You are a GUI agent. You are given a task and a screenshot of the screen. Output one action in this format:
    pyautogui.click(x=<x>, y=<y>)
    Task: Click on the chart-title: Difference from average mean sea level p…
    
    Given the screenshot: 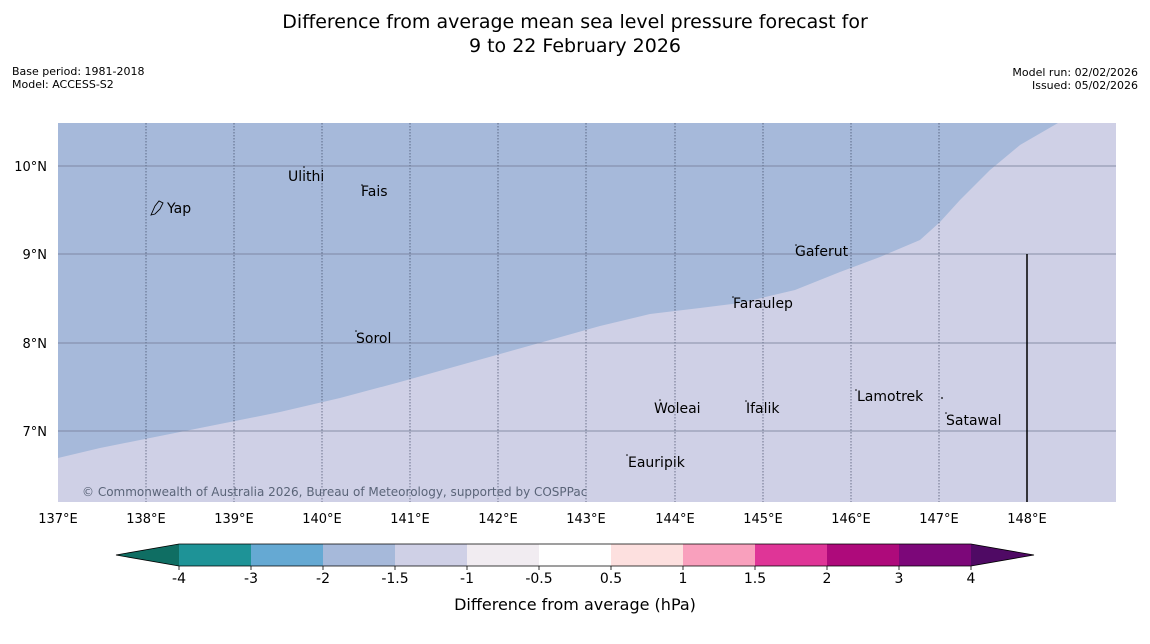 What is the action you would take?
    pyautogui.click(x=575, y=34)
    